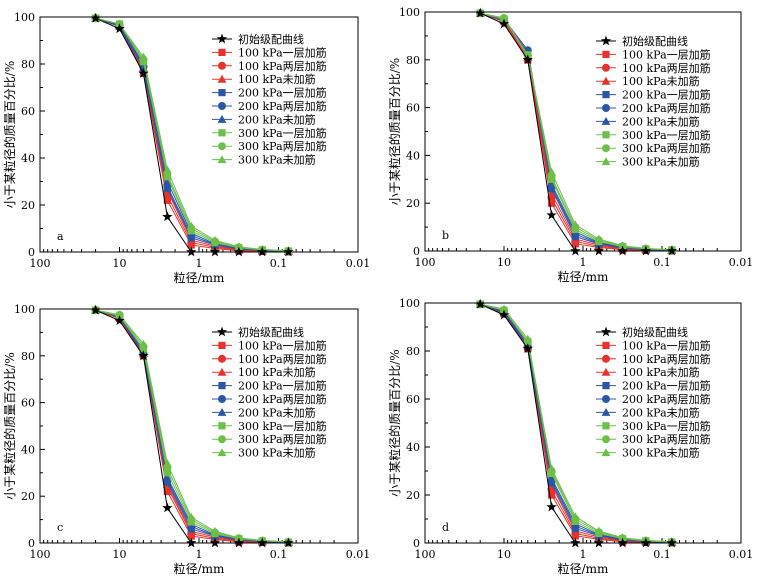  Describe the element at coordinates (504, 554) in the screenshot. I see `x-tick-label: 10` at that location.